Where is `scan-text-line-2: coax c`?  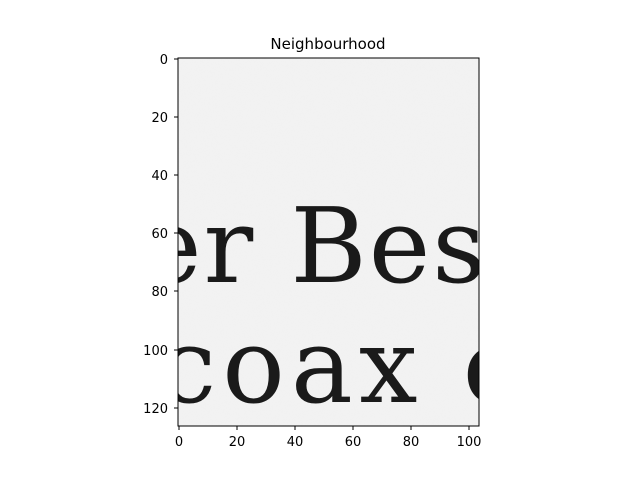 scan-text-line-2: coax c is located at coordinates (342, 366).